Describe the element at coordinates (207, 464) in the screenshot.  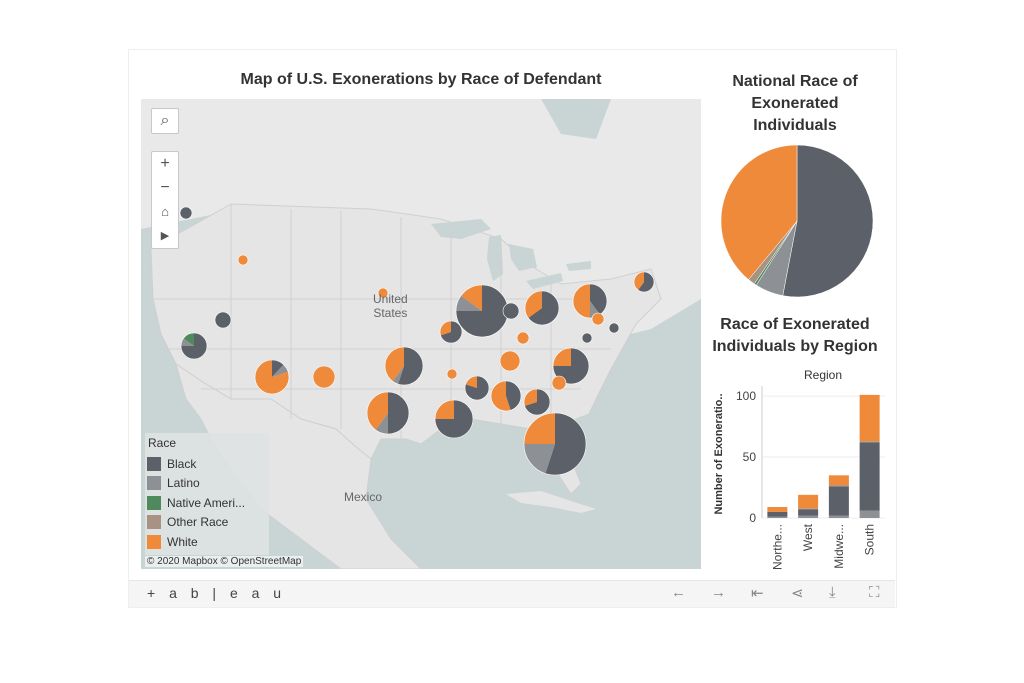
I see `legend-item-black: Black` at that location.